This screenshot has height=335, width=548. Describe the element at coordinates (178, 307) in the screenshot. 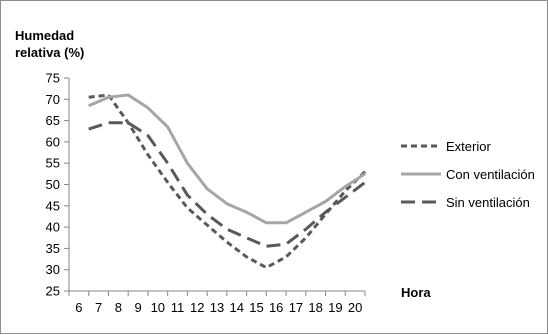

I see `x-tick-label: 11` at that location.